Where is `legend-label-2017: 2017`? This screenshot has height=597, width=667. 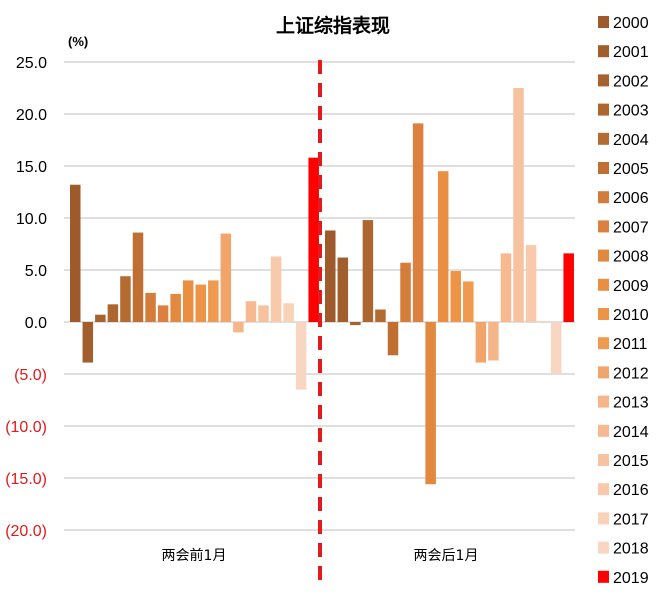 legend-label-2017: 2017 is located at coordinates (631, 519).